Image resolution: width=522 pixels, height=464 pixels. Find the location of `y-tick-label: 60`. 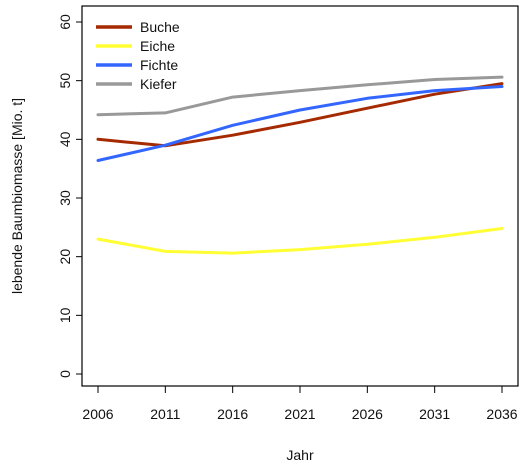

y-tick-label: 60 is located at coordinates (65, 22).